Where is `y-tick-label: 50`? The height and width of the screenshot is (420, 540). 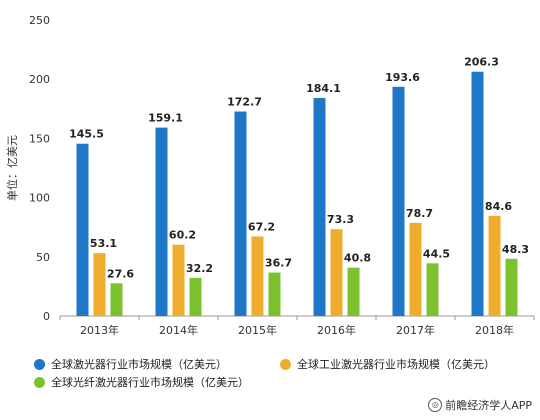 y-tick-label: 50 is located at coordinates (43, 257).